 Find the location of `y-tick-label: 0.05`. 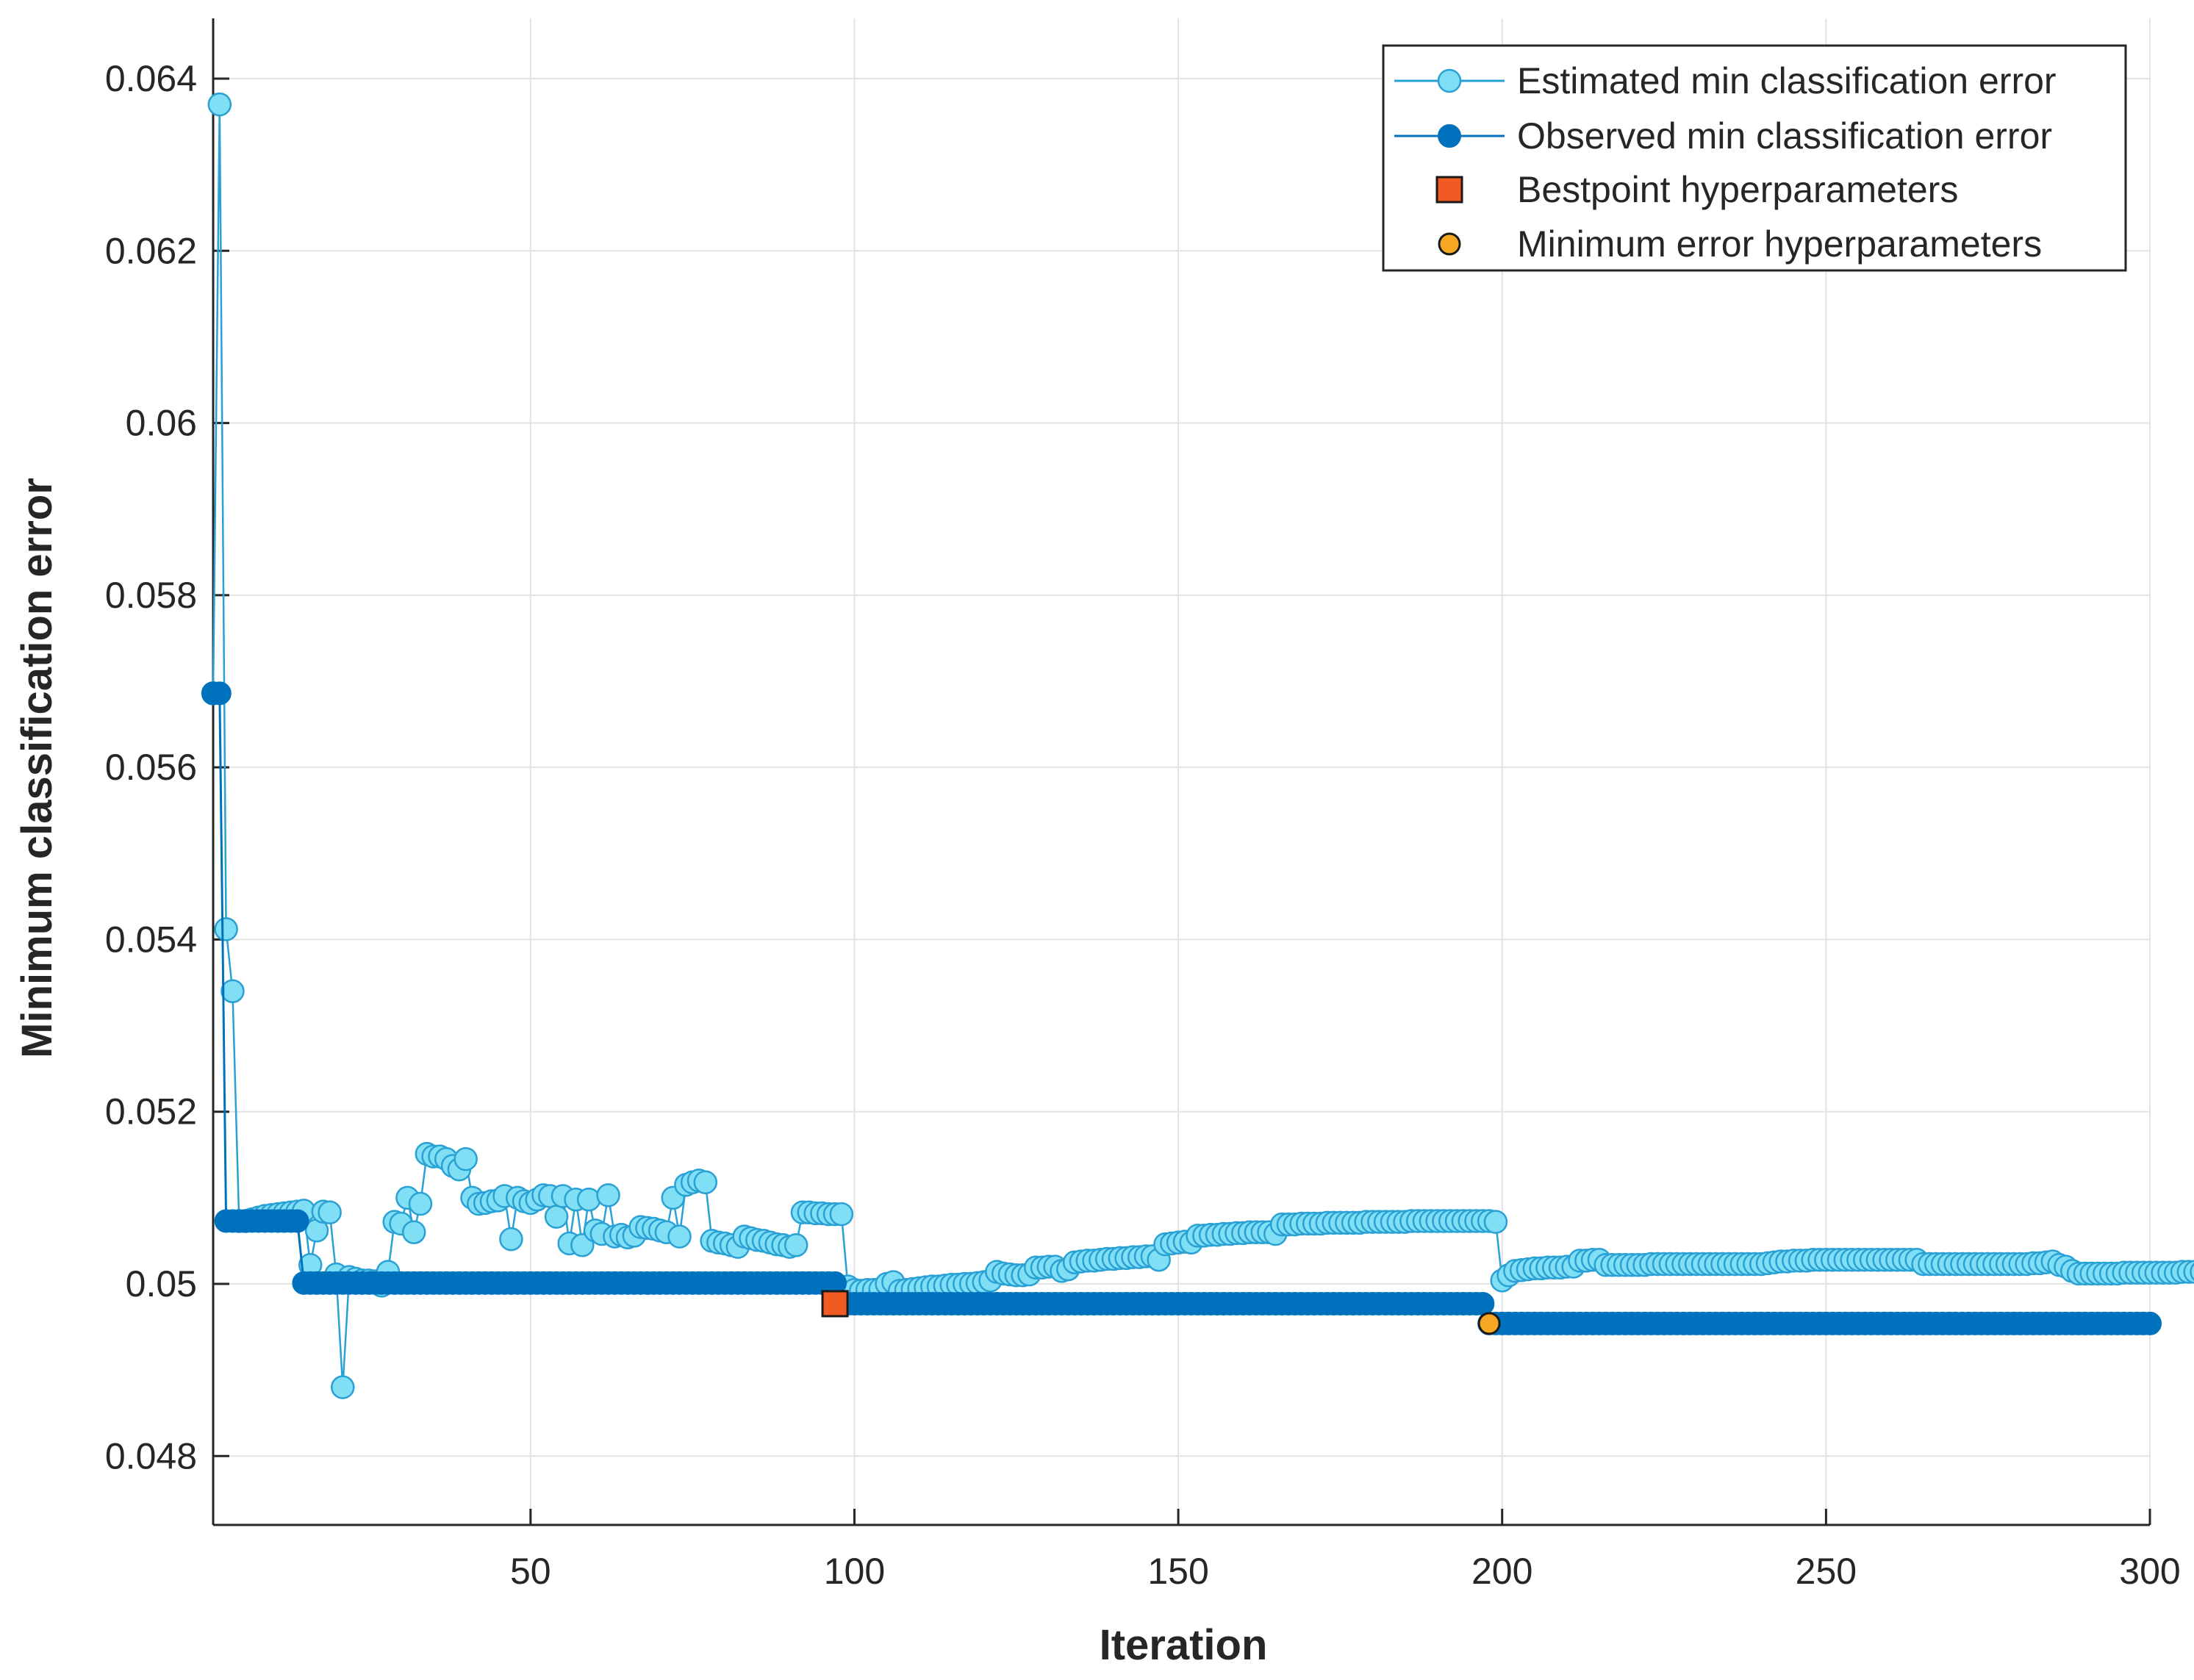

y-tick-label: 0.05 is located at coordinates (161, 1283).